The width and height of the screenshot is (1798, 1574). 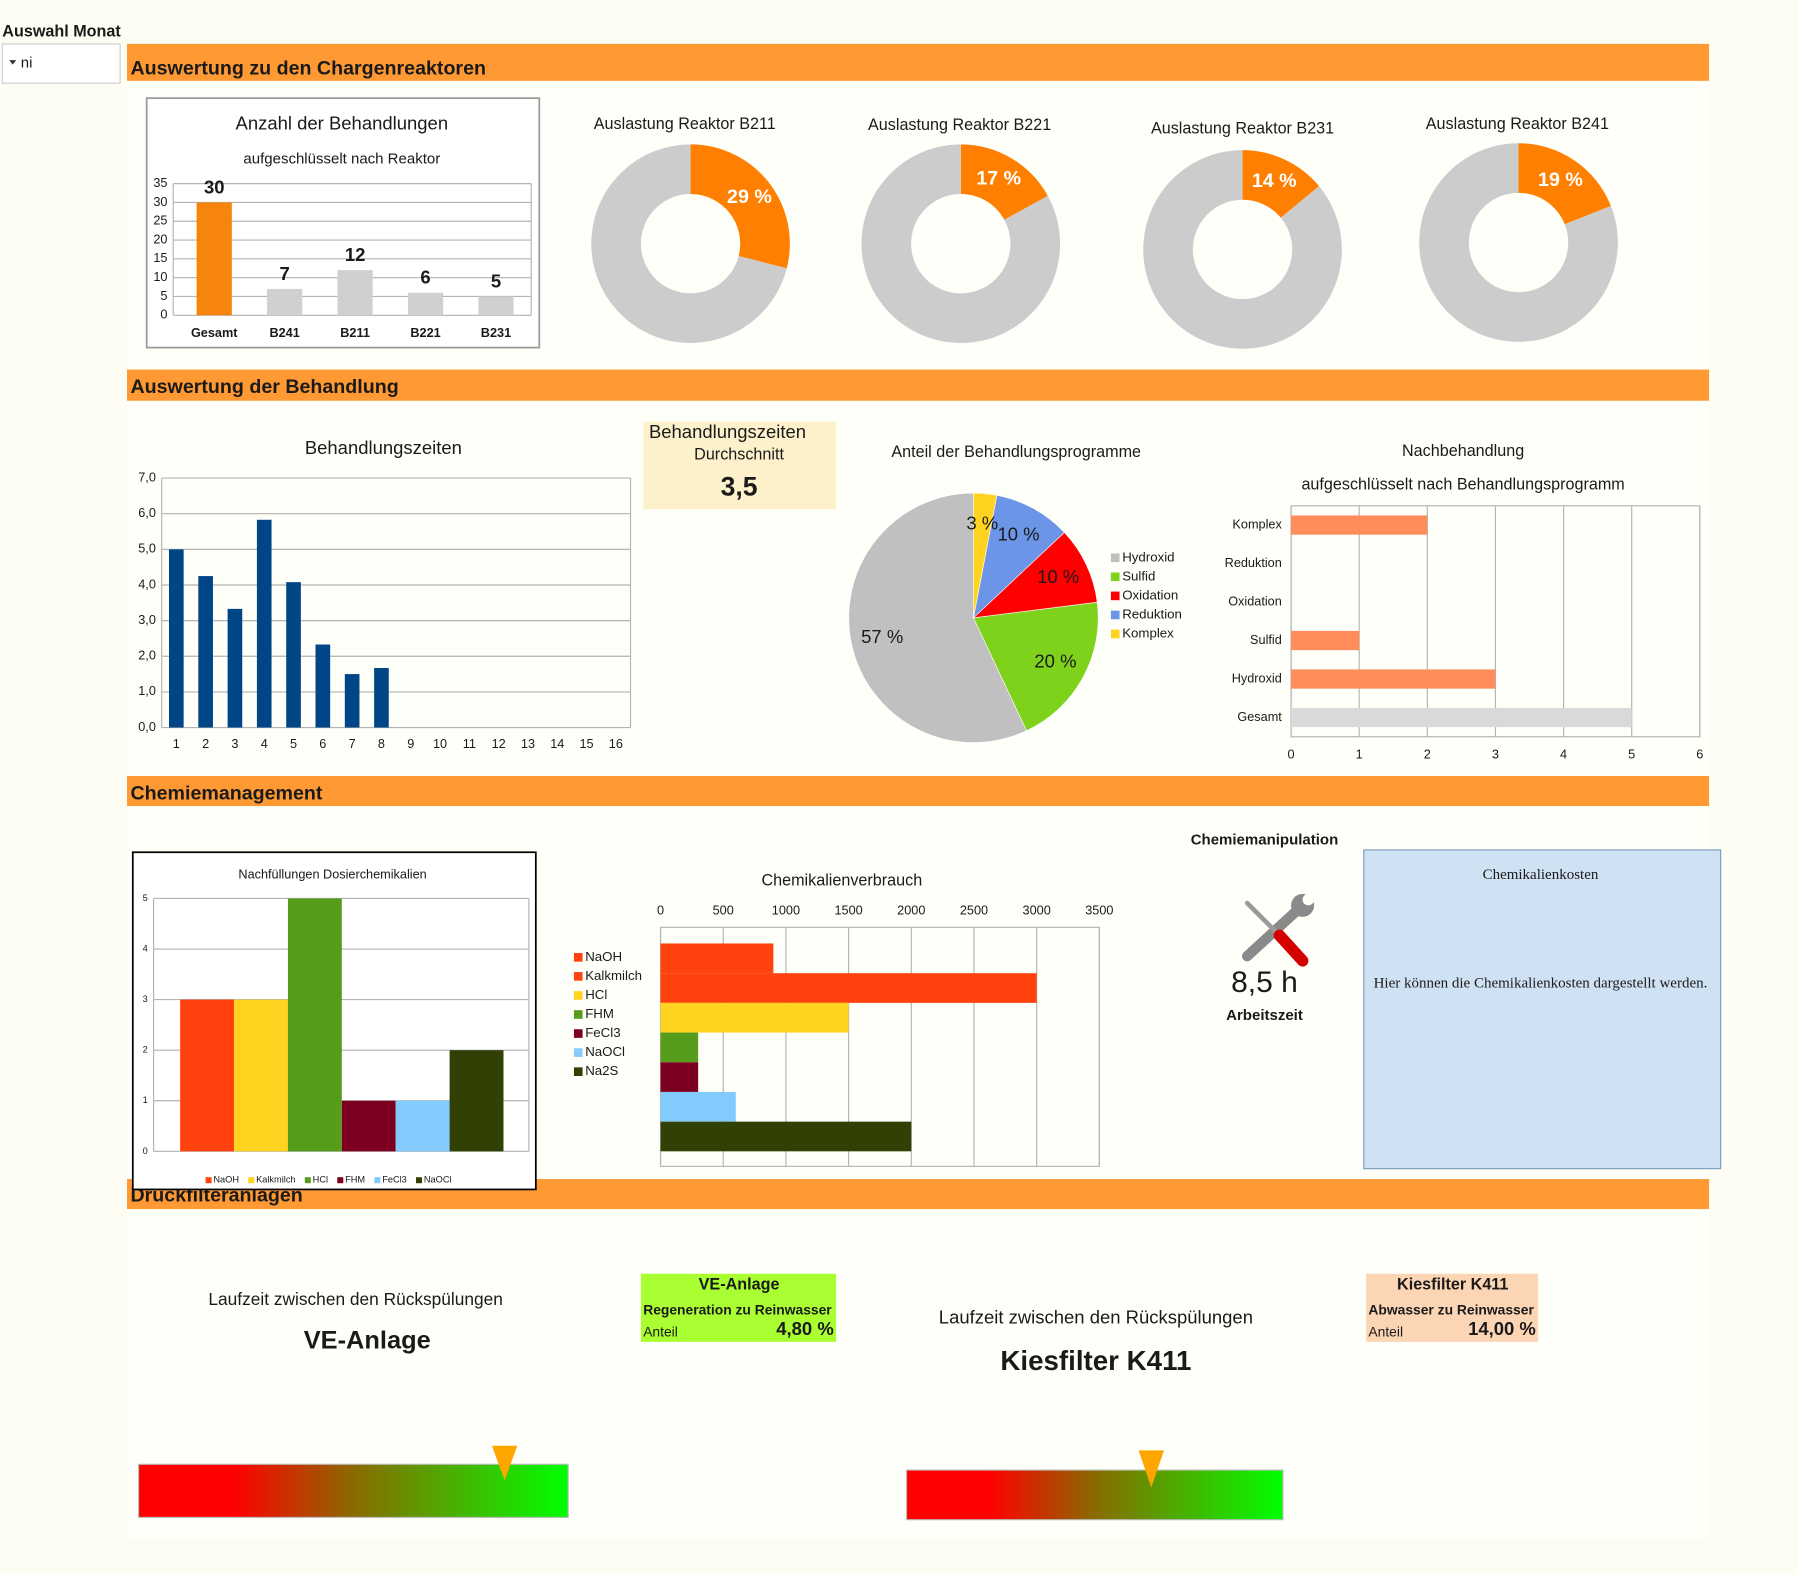 What do you see at coordinates (147, 477) in the screenshot?
I see `y-tick-label: 7,0` at bounding box center [147, 477].